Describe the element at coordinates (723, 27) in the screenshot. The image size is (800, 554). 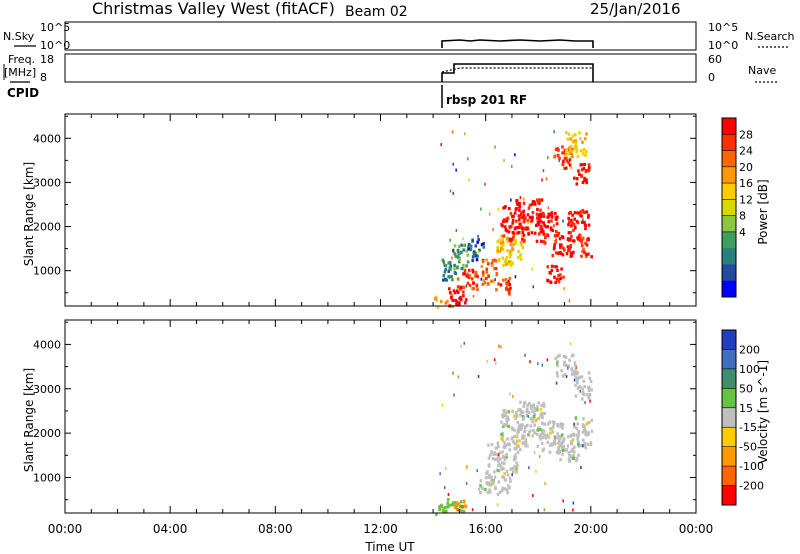
I see `nsky-right-tick-top: 10^5` at that location.